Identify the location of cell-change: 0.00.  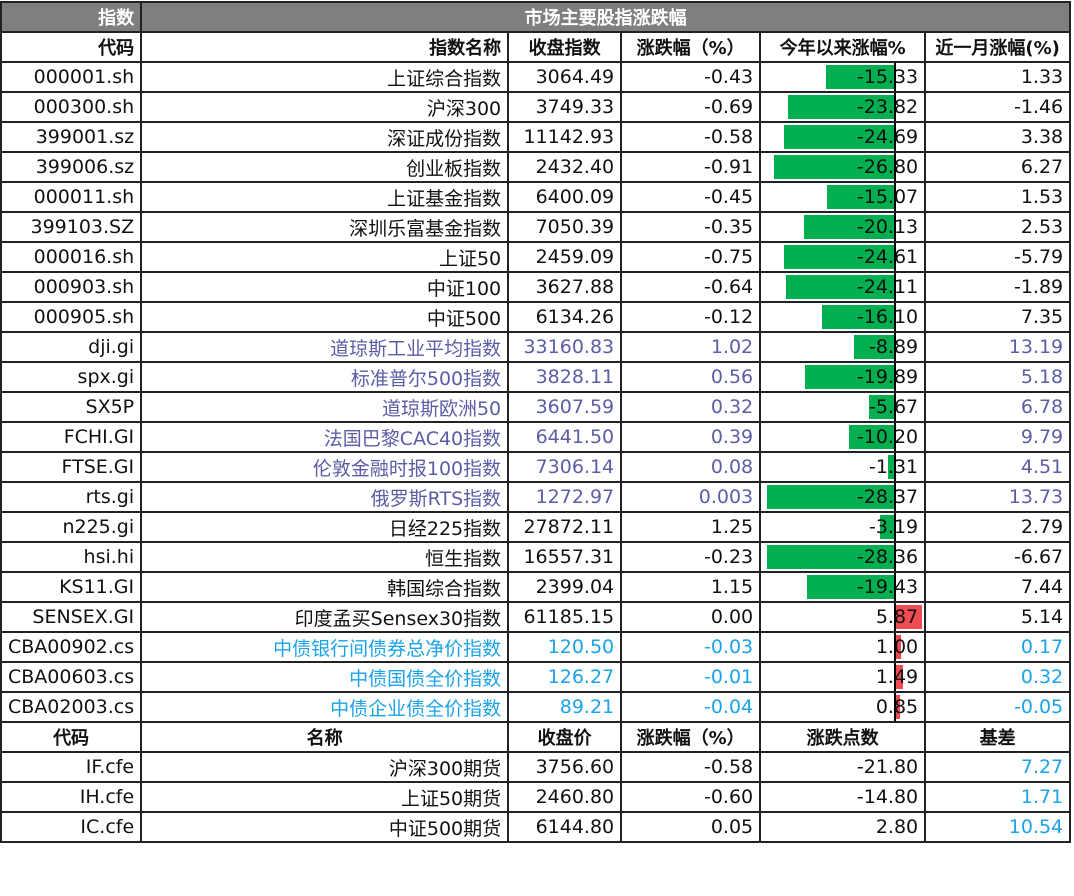
(691, 617).